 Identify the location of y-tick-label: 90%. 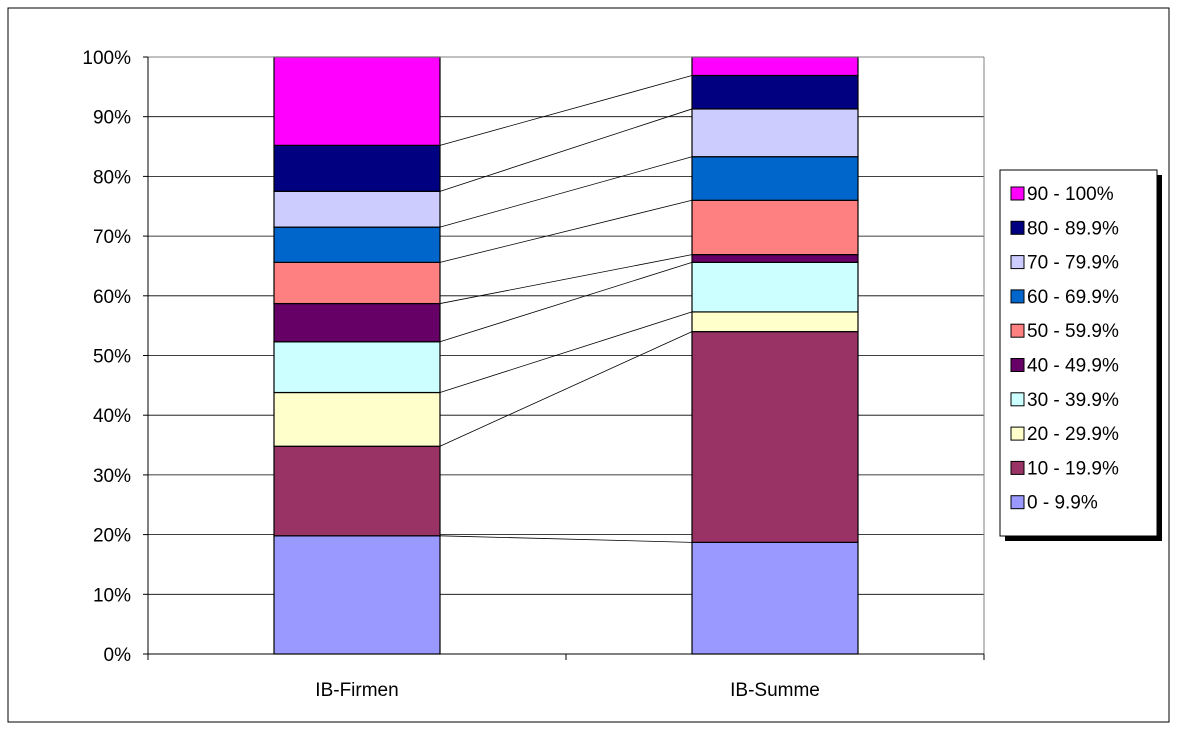
(112, 118).